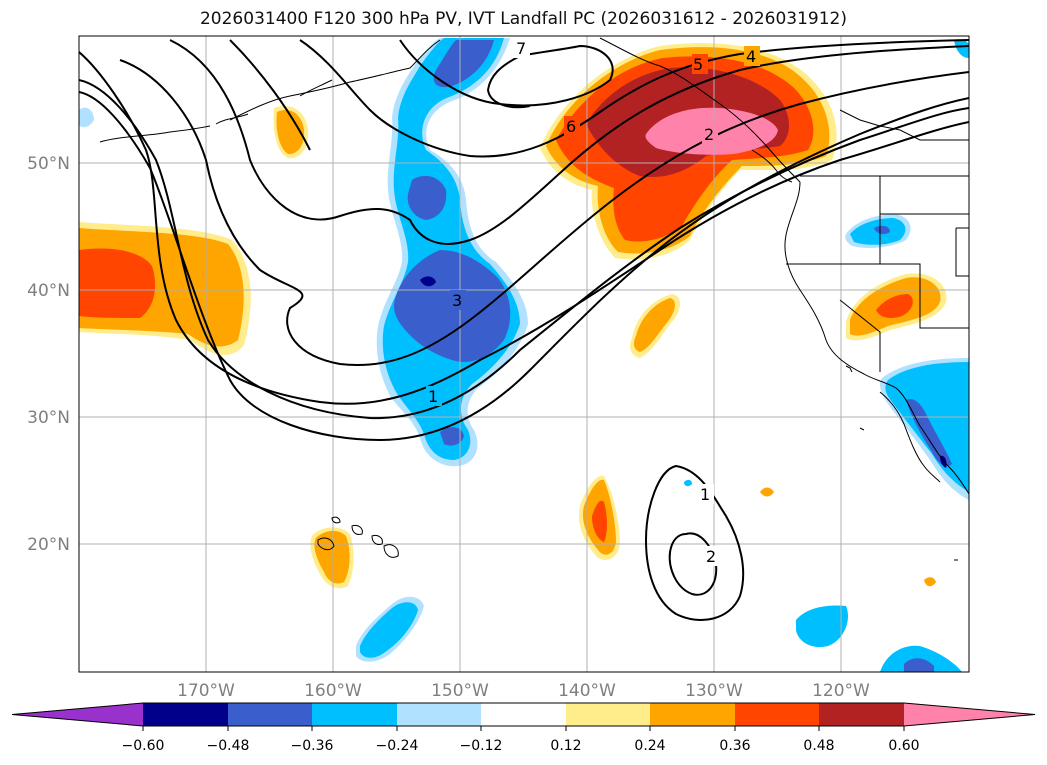 Image resolution: width=1047 pixels, height=765 pixels. What do you see at coordinates (903, 746) in the screenshot?
I see `colorbar-label: 0.60` at bounding box center [903, 746].